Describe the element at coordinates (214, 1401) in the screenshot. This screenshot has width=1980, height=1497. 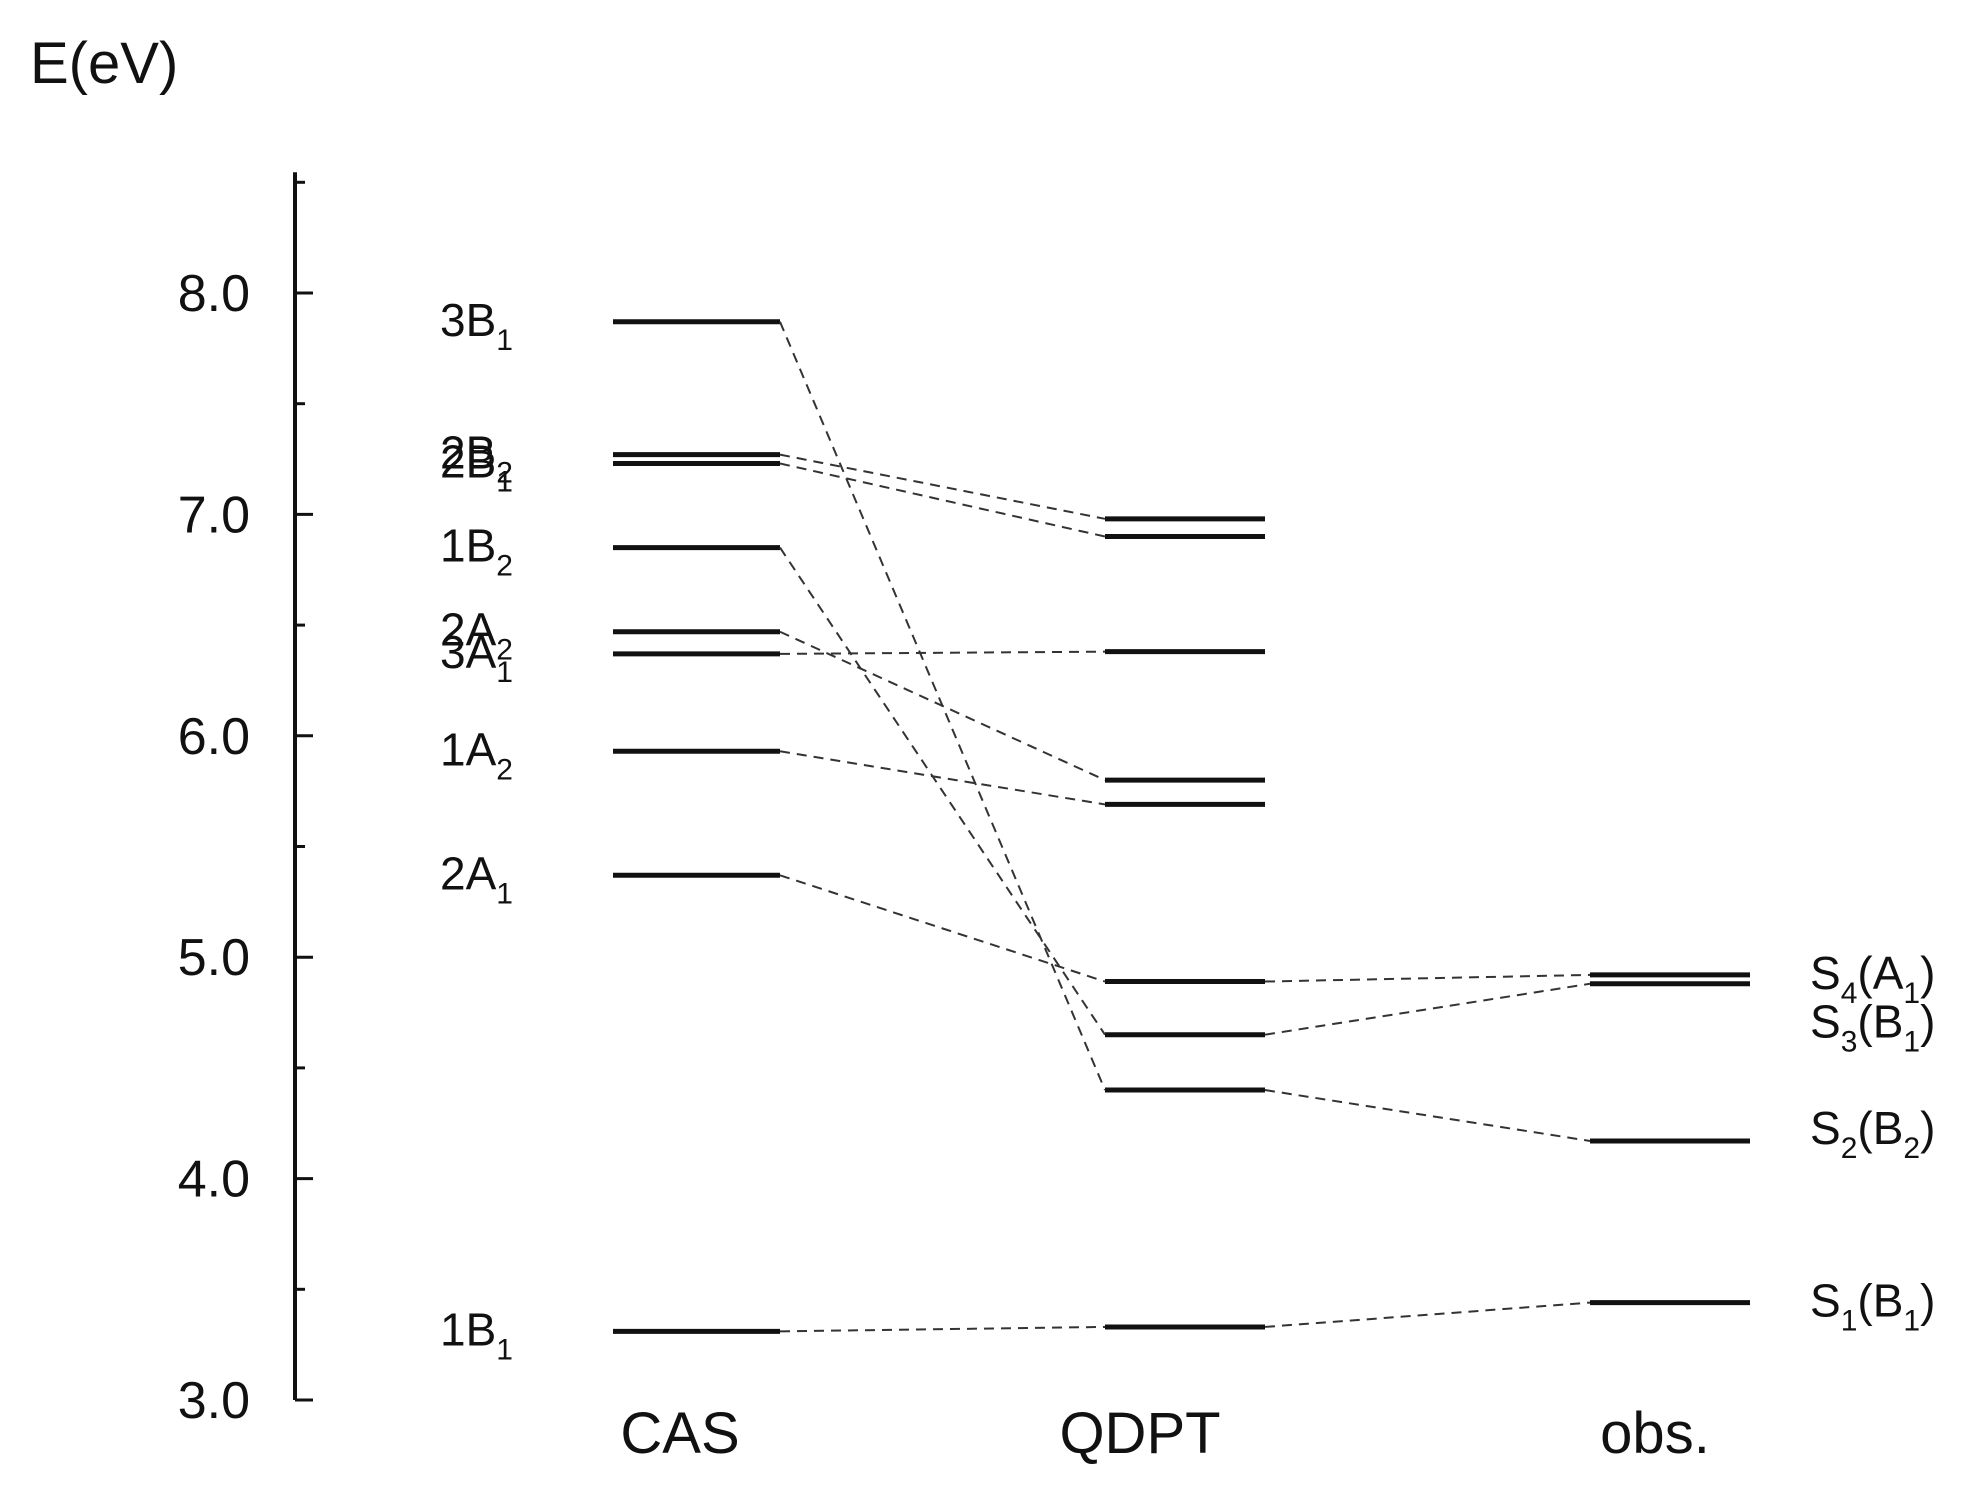
I see `y-tick-label: 3.0` at that location.